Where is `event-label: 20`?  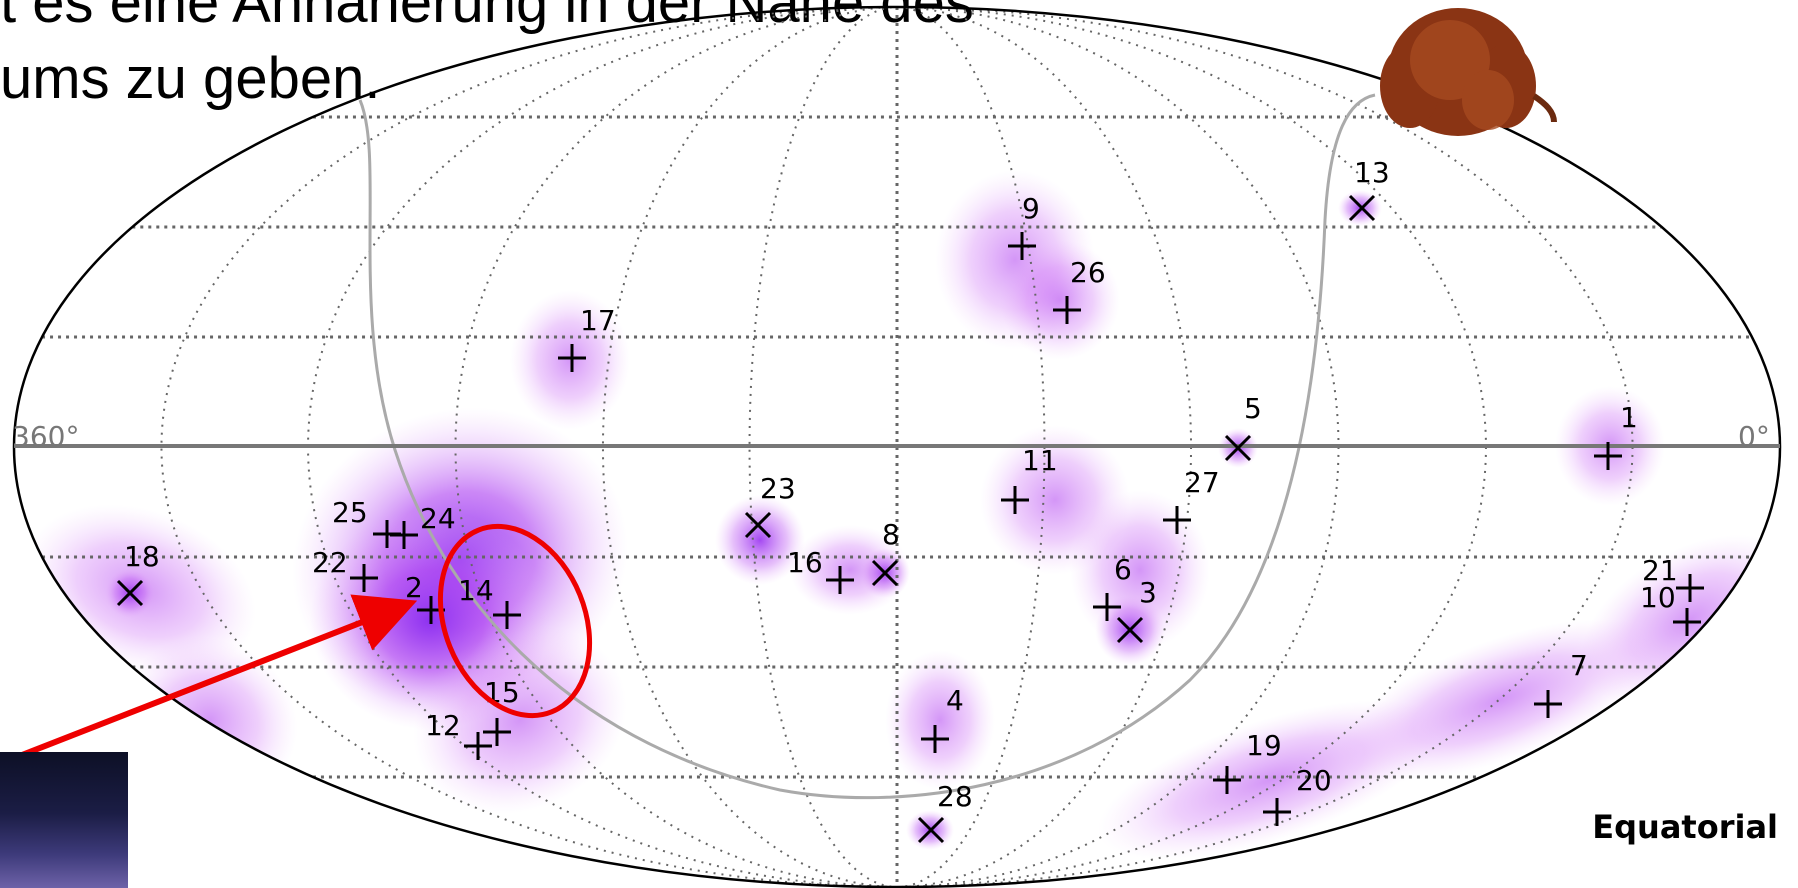
event-label: 20 is located at coordinates (1314, 780).